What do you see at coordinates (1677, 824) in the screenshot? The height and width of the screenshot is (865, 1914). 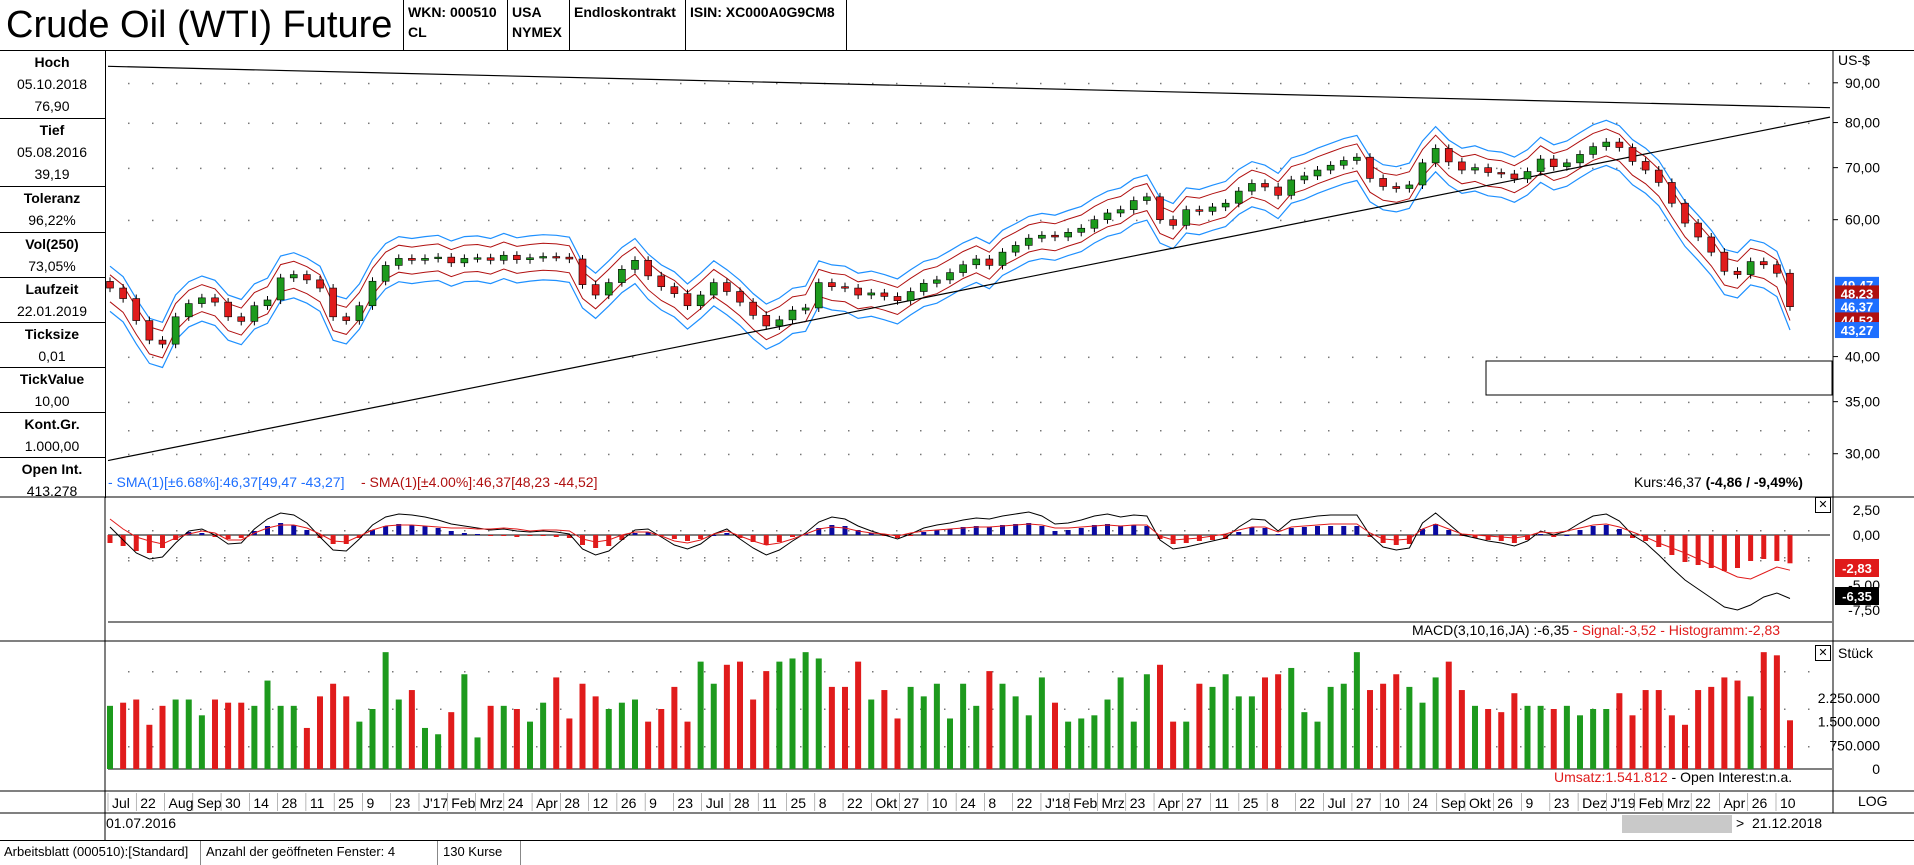 I see `time-scrollbar` at bounding box center [1677, 824].